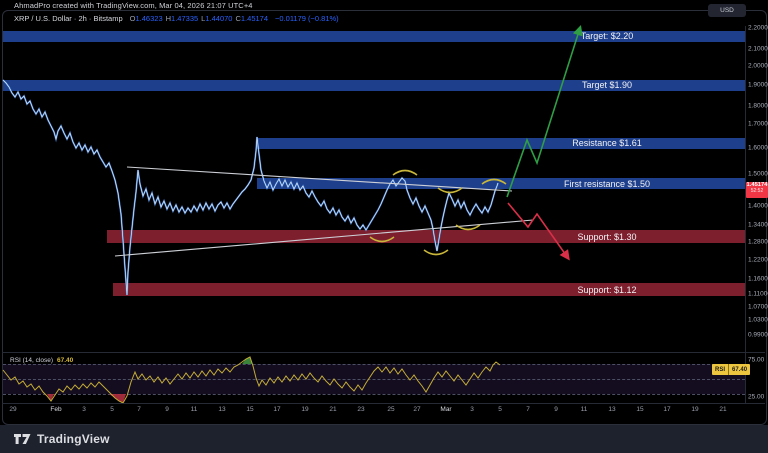  Describe the element at coordinates (758, 206) in the screenshot. I see `axis-tick: 1.40000` at that location.